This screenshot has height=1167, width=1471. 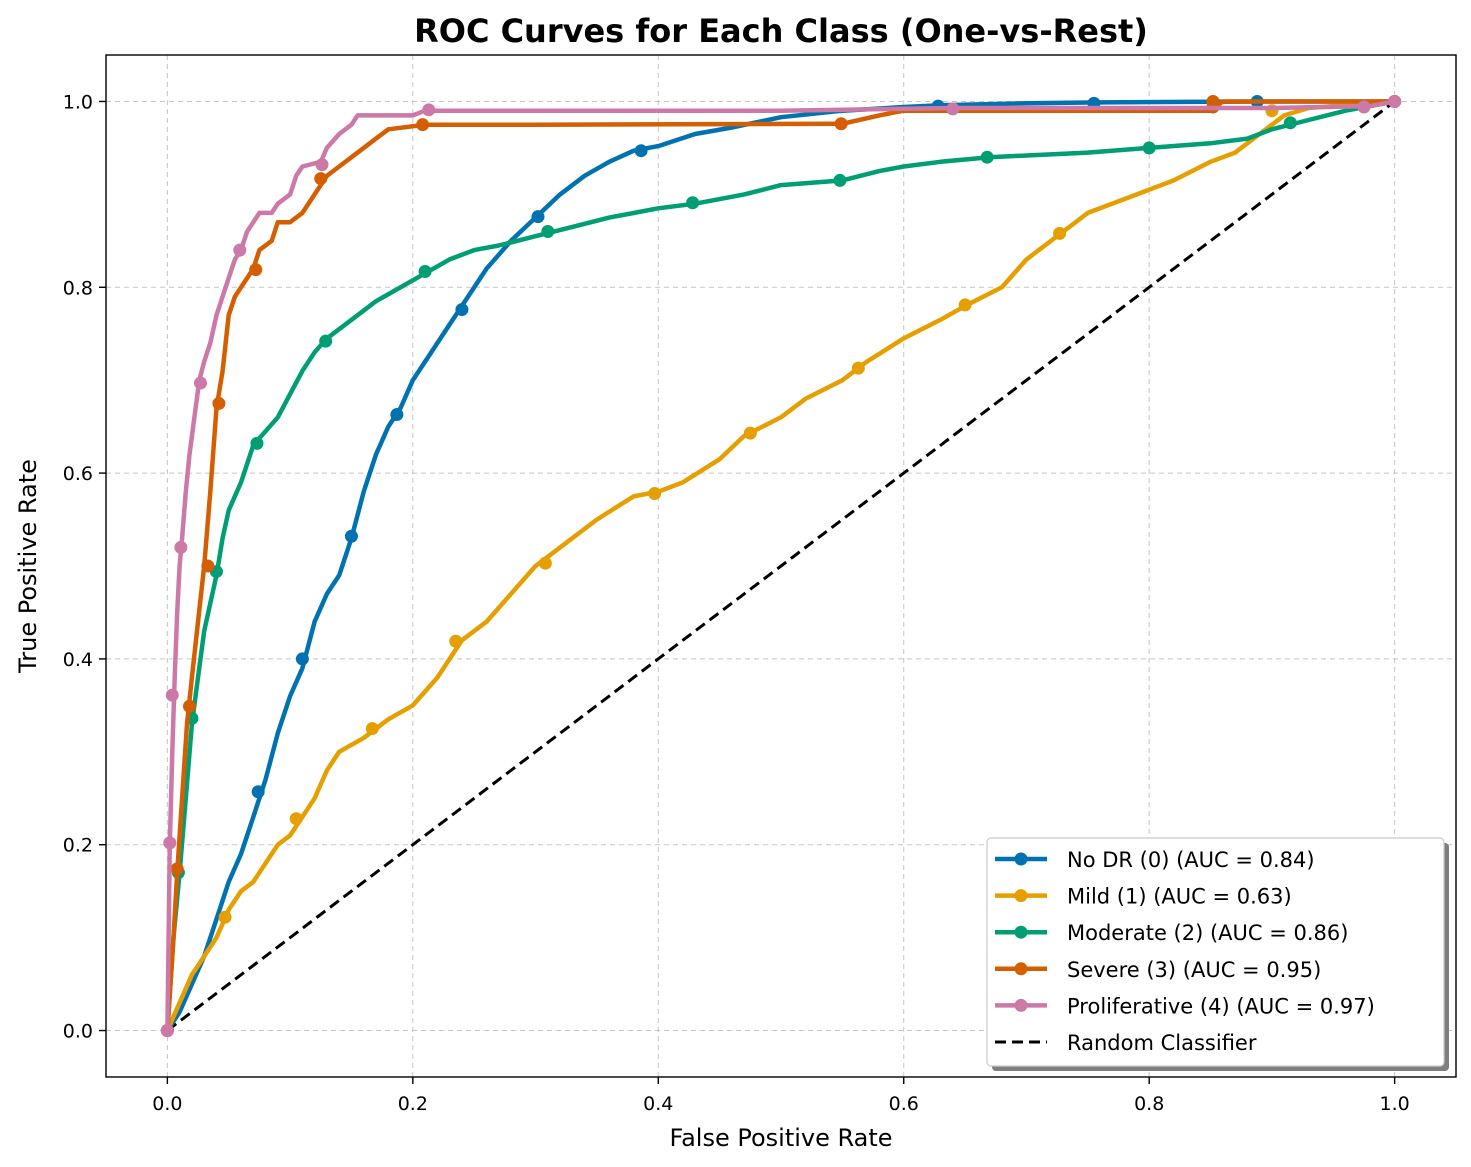 What do you see at coordinates (78, 102) in the screenshot?
I see `y-tick-label: 1.0` at bounding box center [78, 102].